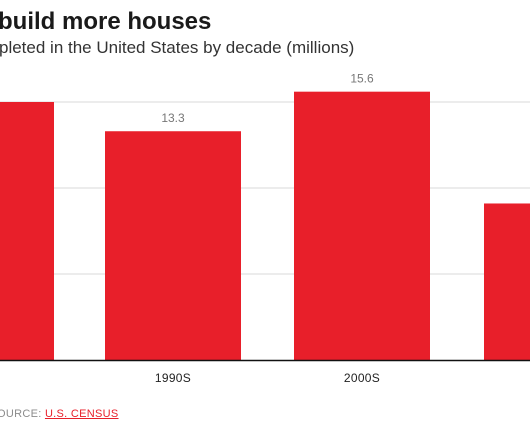 This screenshot has height=442, width=530. What do you see at coordinates (173, 378) in the screenshot?
I see `x-tick-label-1: 1990S` at bounding box center [173, 378].